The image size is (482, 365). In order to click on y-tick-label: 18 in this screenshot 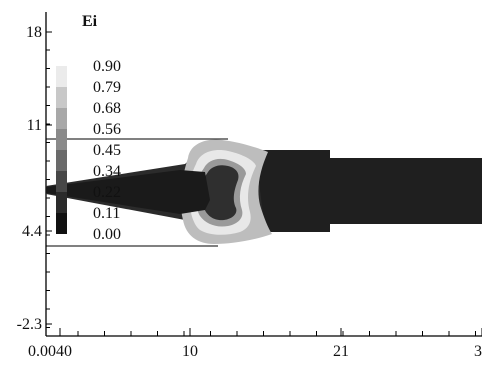, I will do `click(34, 32)`.